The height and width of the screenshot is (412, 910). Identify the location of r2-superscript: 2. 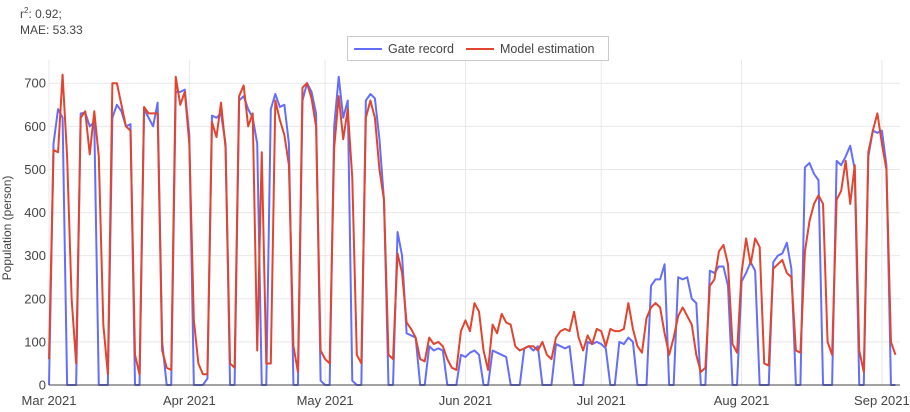
(26, 10).